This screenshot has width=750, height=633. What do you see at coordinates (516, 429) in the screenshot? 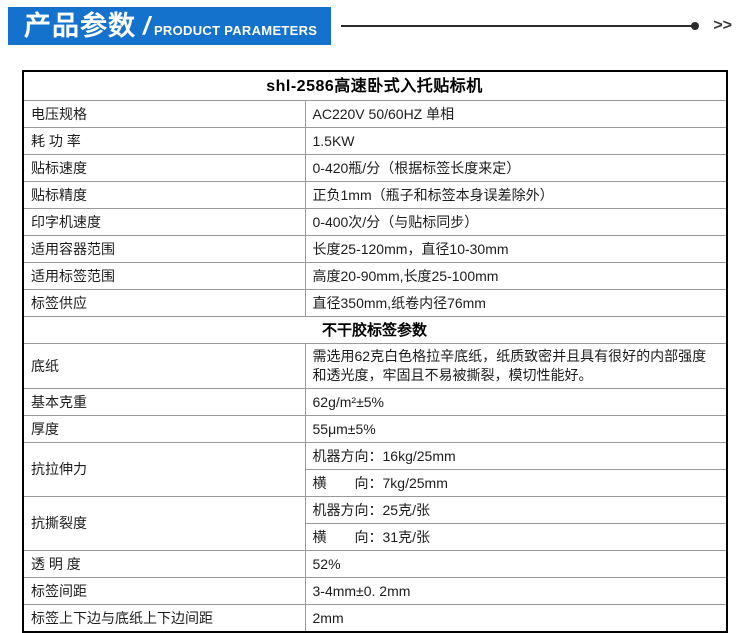
I see `param-value: 55μm±5%` at bounding box center [516, 429].